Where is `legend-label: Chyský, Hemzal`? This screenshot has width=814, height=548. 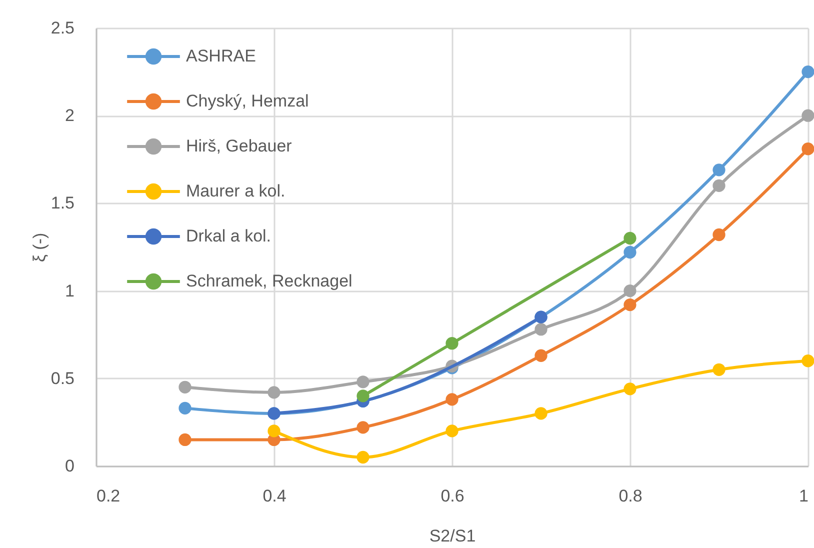 legend-label: Chyský, Hemzal is located at coordinates (247, 101).